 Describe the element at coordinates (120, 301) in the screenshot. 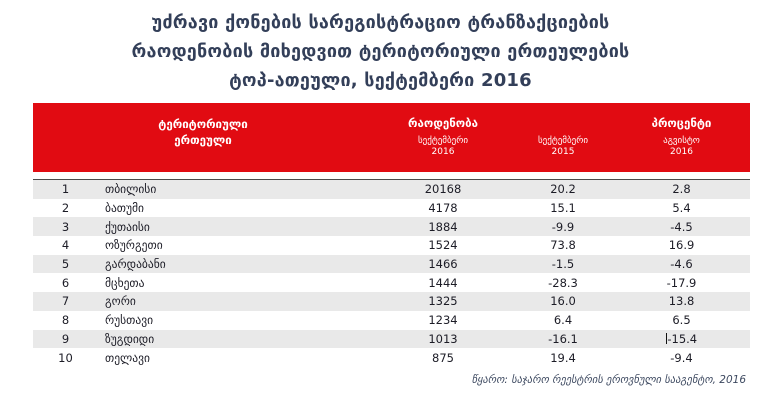

I see `territory-cell: გორი` at that location.